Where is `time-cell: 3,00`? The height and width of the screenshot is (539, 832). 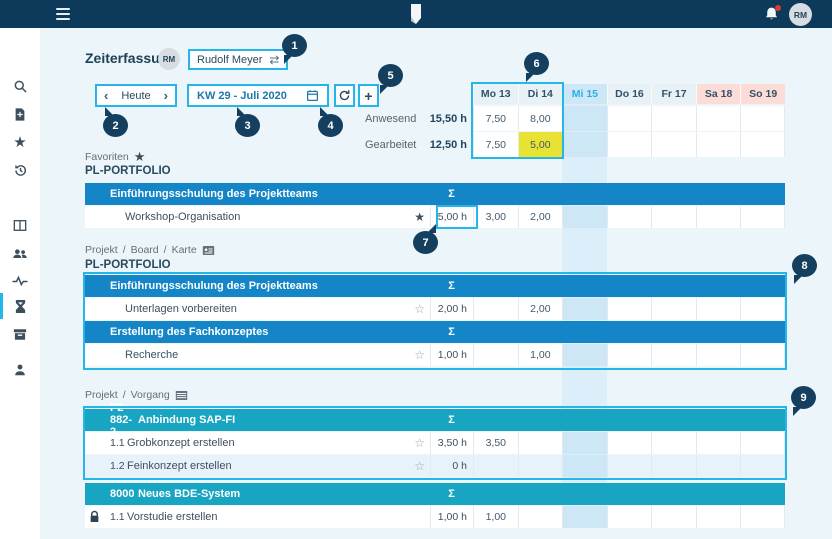 time-cell: 3,00 is located at coordinates (495, 217).